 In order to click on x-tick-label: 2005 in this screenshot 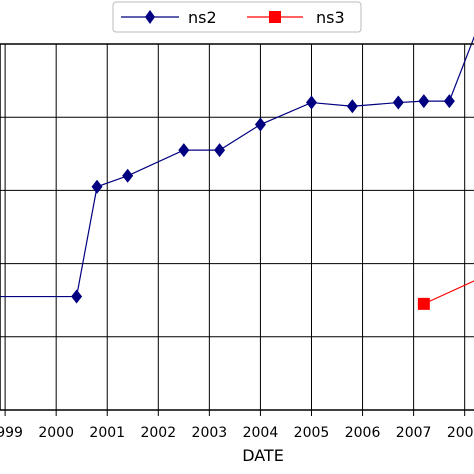, I will do `click(312, 433)`.